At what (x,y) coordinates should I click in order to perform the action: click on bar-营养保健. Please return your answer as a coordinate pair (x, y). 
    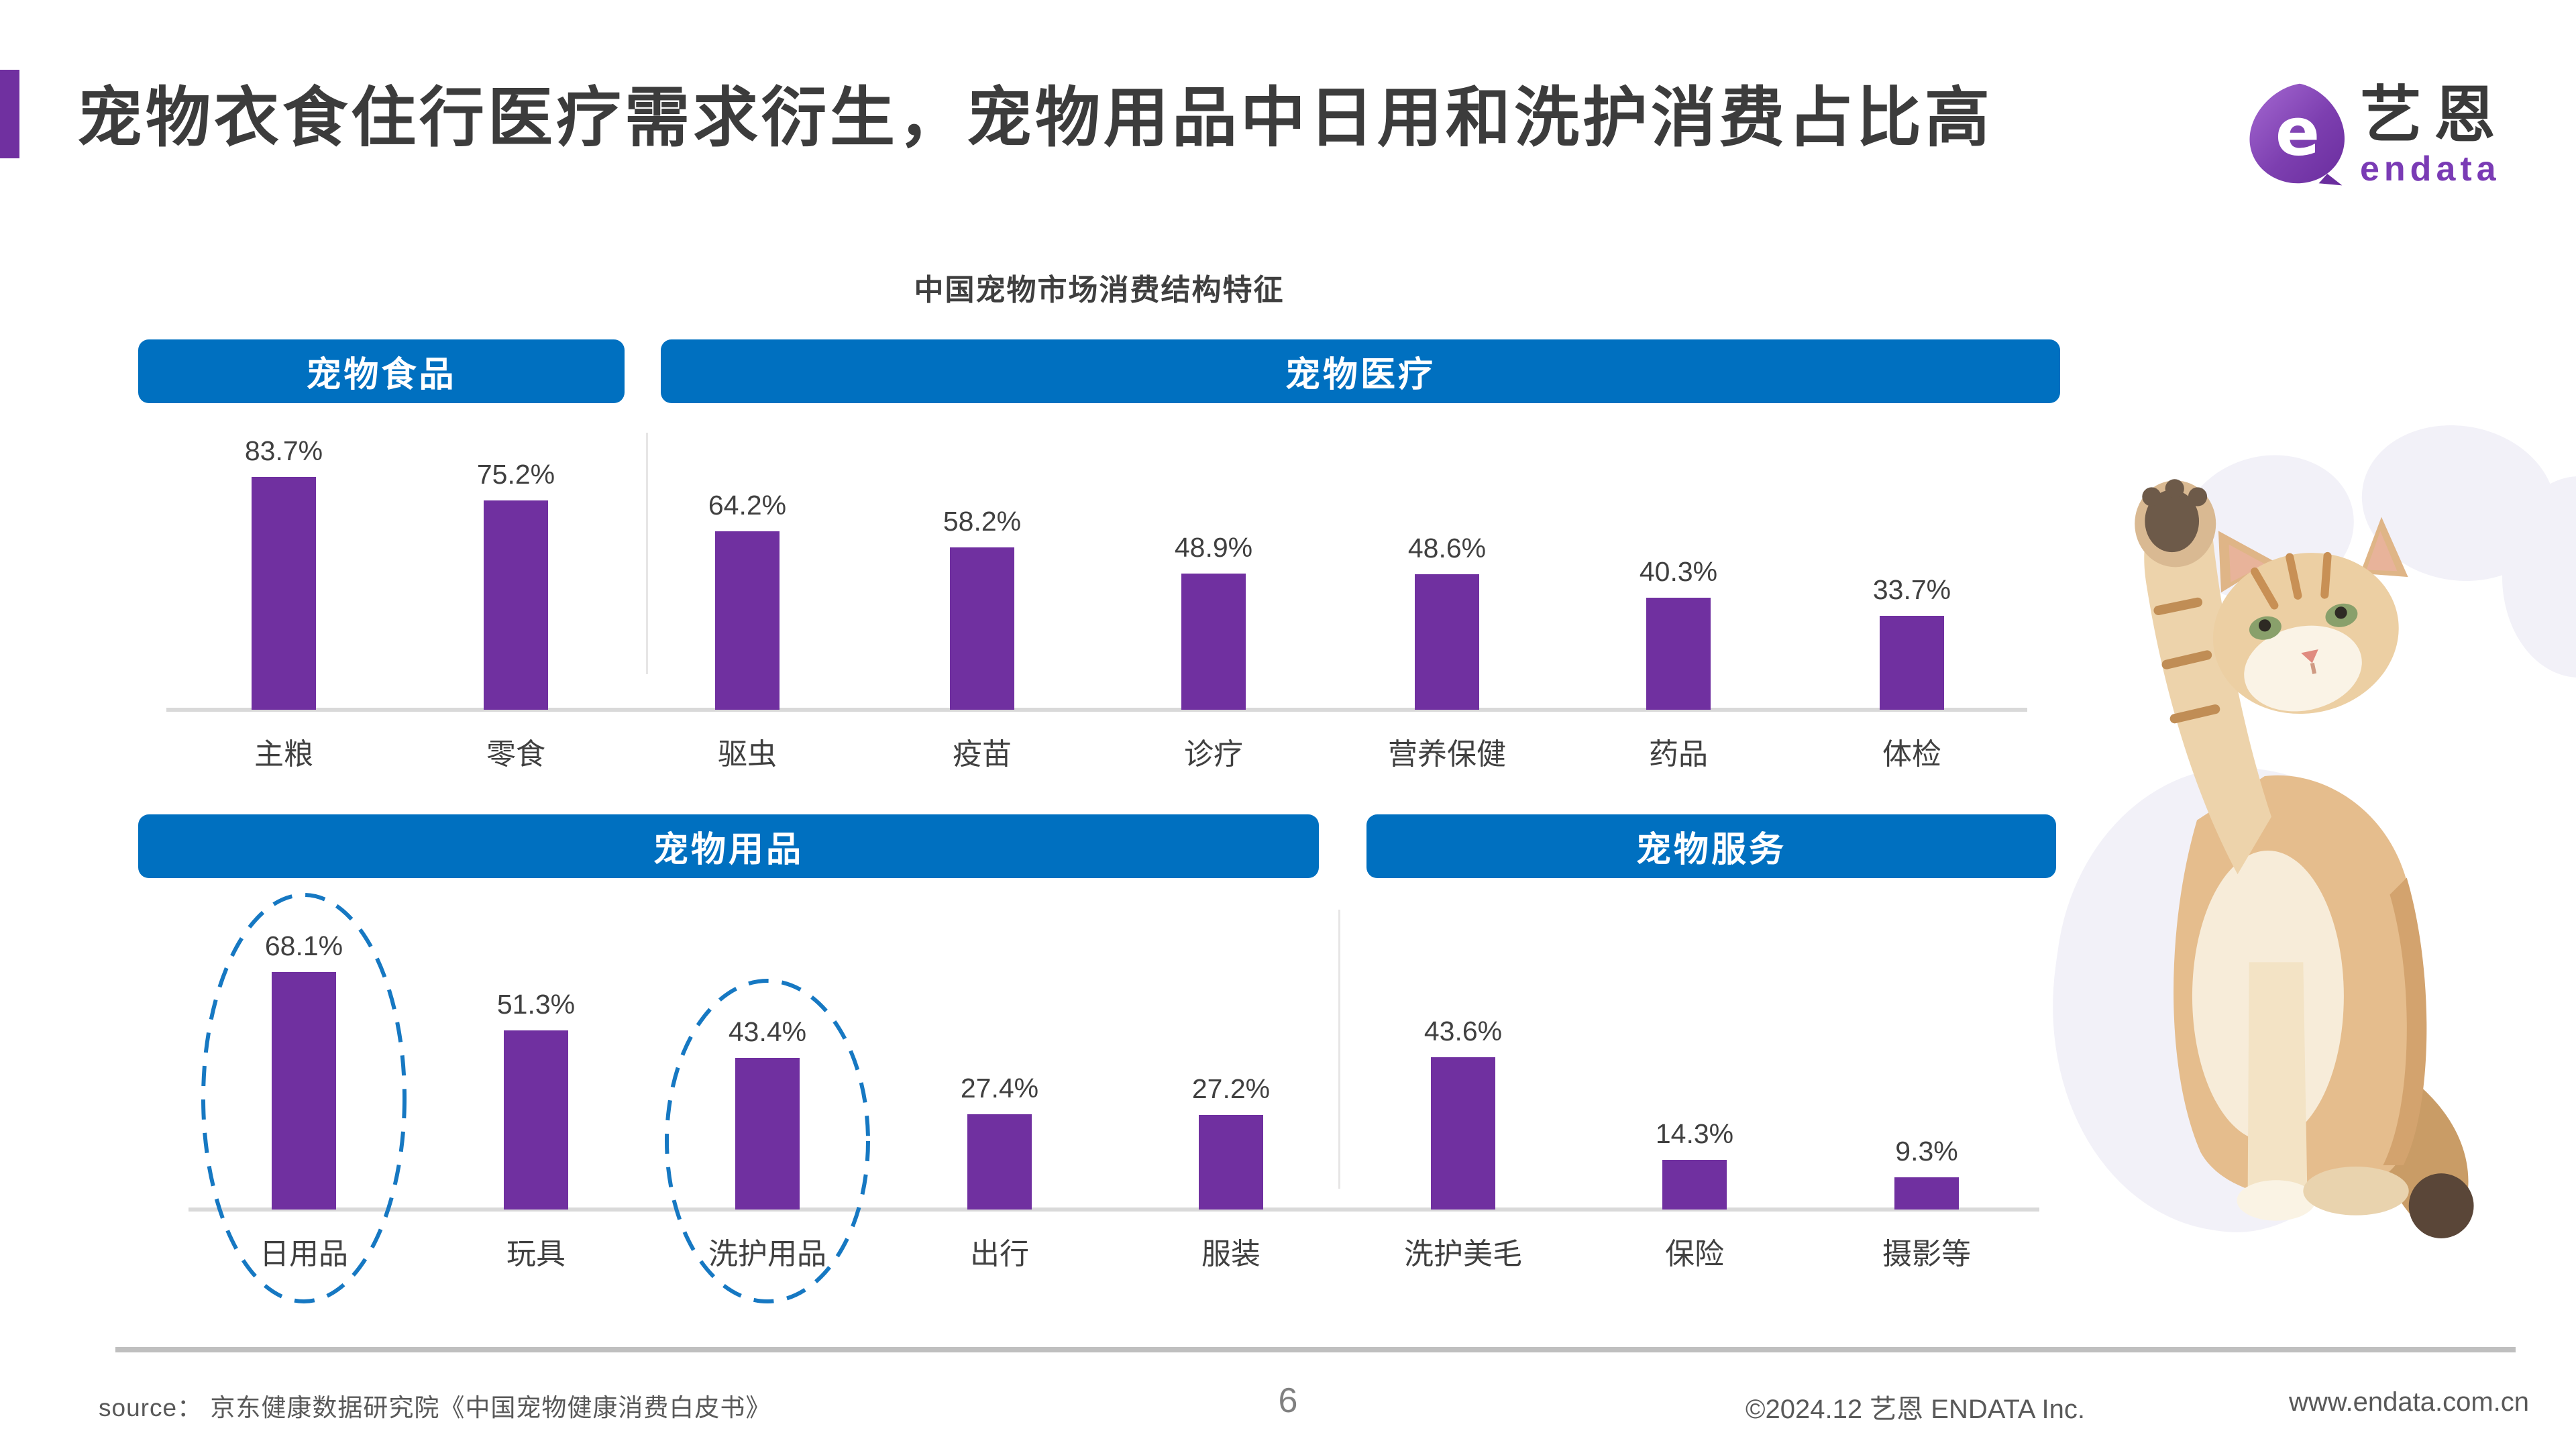
    Looking at the image, I should click on (1447, 642).